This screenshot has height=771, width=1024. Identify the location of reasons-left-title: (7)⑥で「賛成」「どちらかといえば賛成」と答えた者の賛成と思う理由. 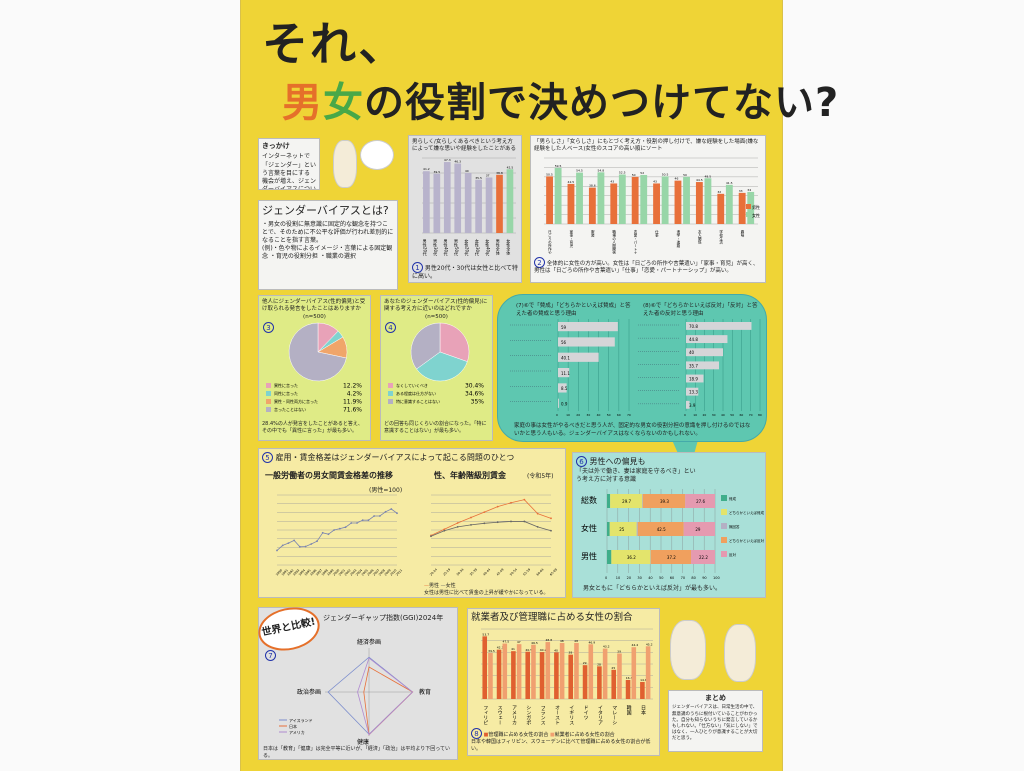
(573, 310).